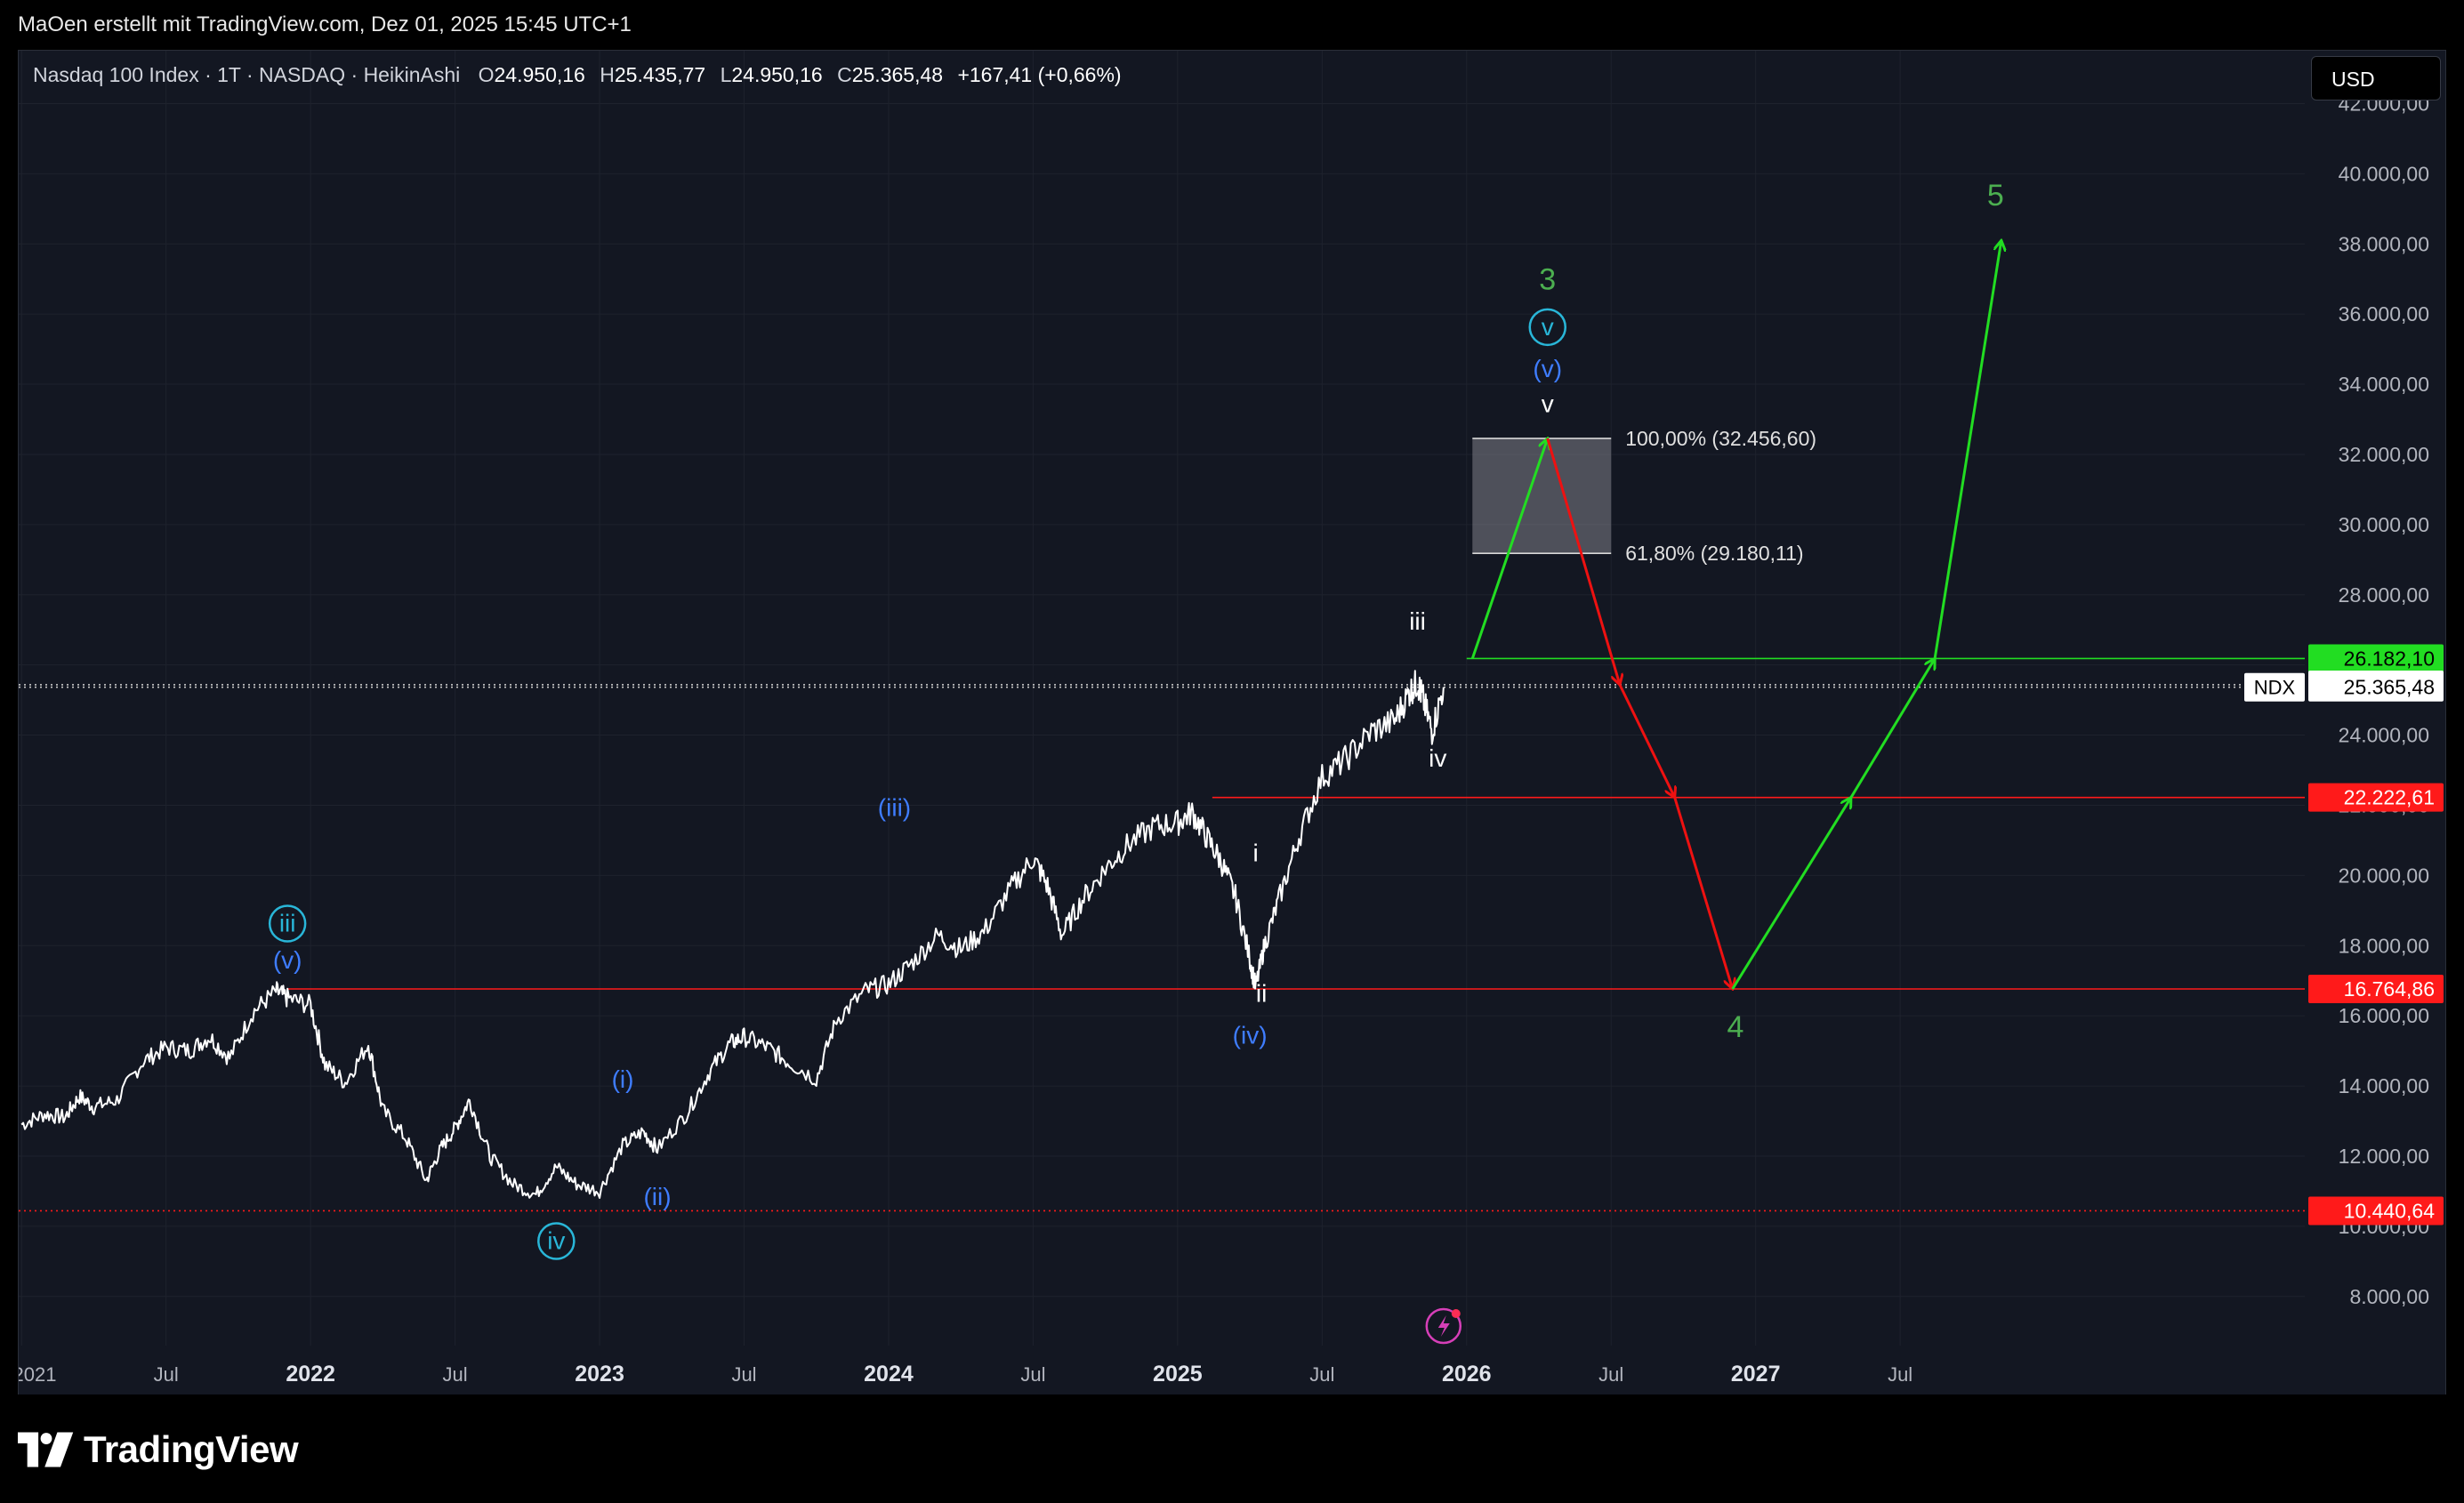 Image resolution: width=2464 pixels, height=1503 pixels. I want to click on wave-label: ii, so click(1261, 993).